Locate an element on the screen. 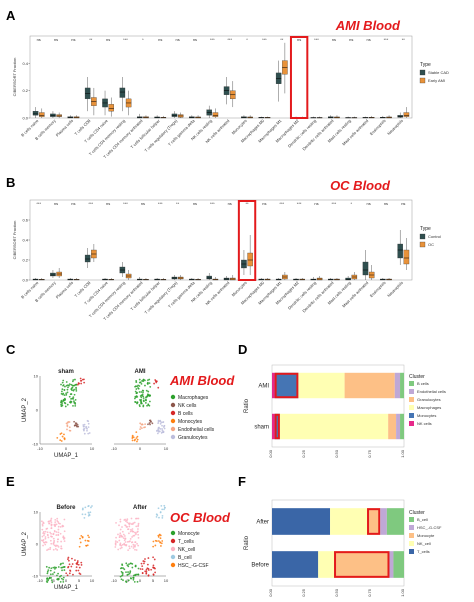 This screenshot has width=474, height=602. legend-title: Cluster is located at coordinates (417, 513).